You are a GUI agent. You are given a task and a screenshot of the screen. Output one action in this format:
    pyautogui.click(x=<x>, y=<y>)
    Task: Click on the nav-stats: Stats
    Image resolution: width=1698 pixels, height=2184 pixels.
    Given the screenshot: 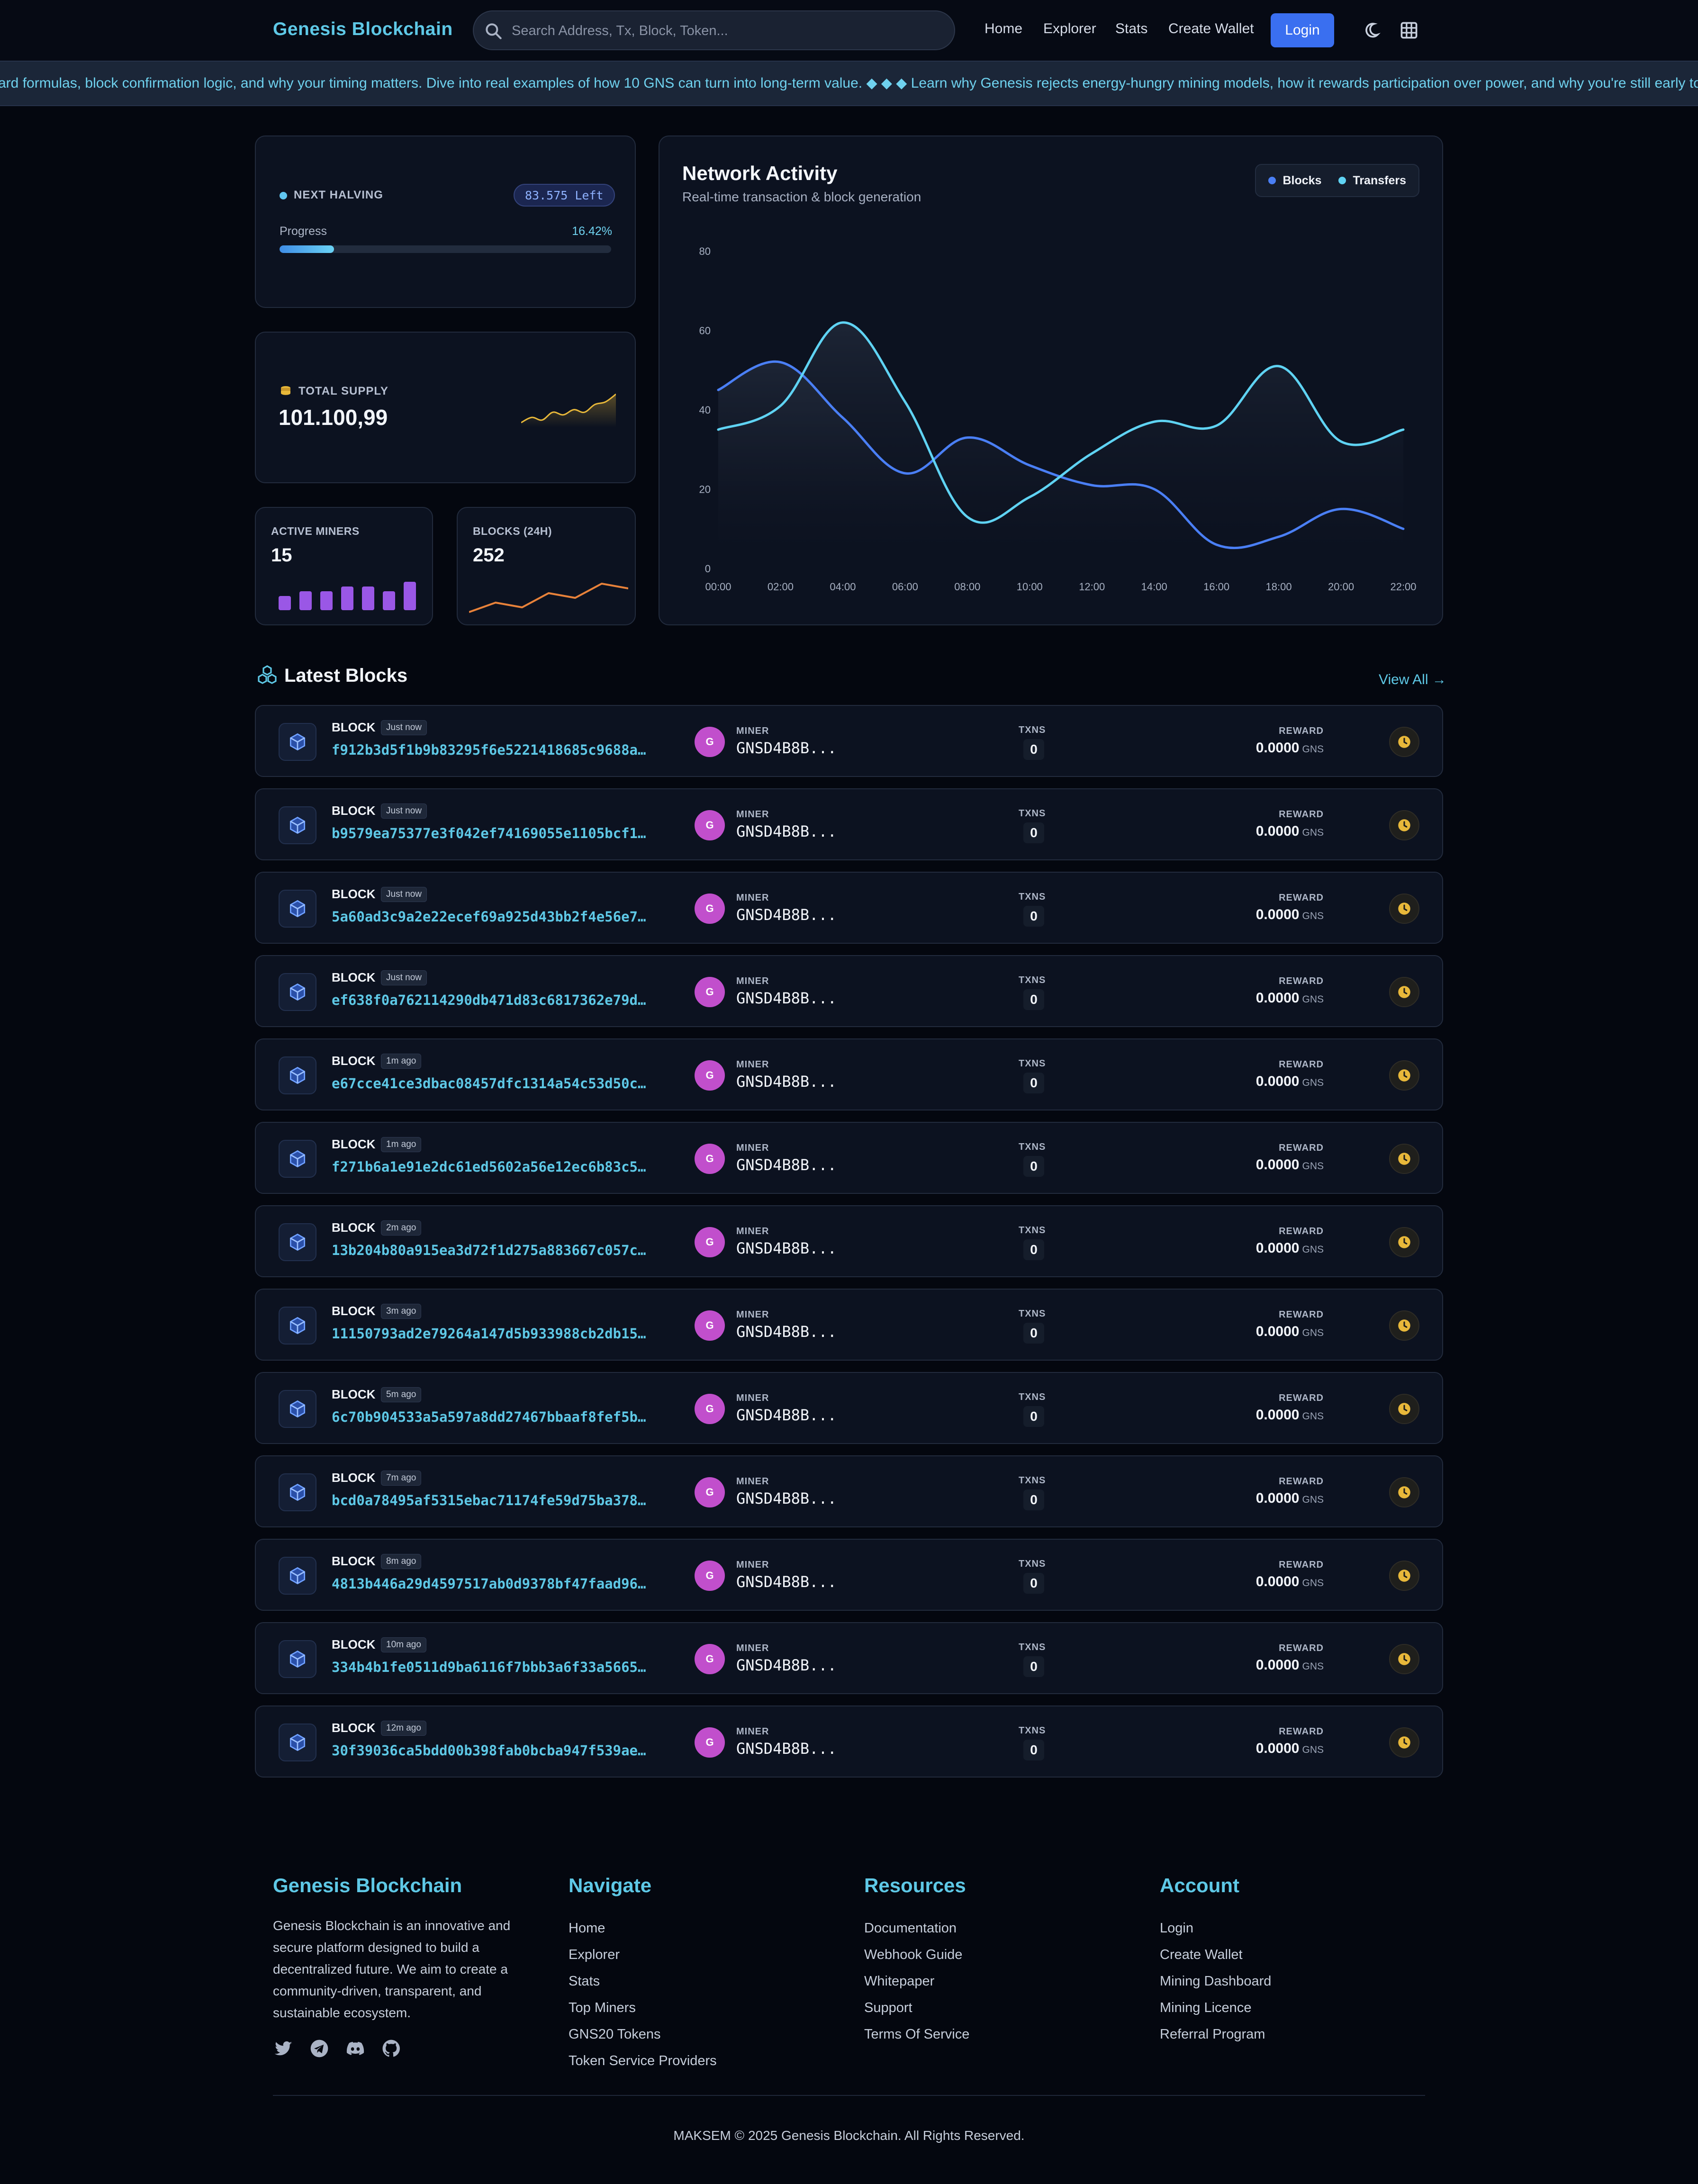 What is the action you would take?
    pyautogui.click(x=1131, y=28)
    